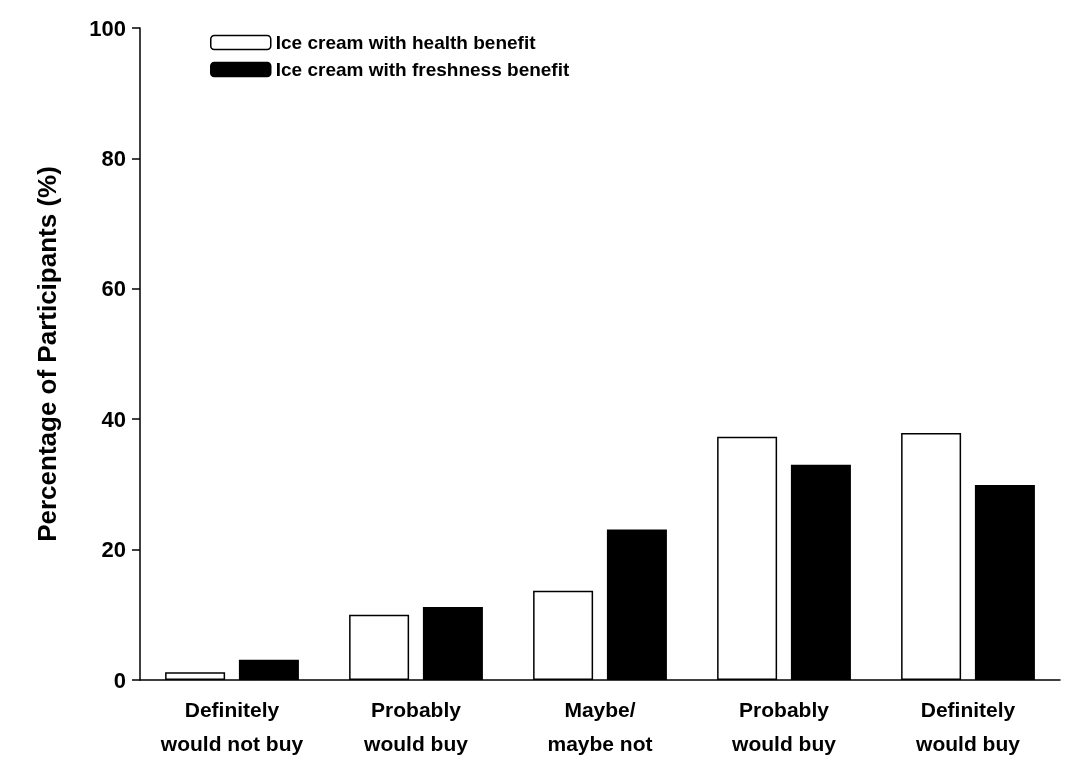 The width and height of the screenshot is (1091, 760). Describe the element at coordinates (47, 354) in the screenshot. I see `y-axis-title: Percentage of Participants (%)` at that location.